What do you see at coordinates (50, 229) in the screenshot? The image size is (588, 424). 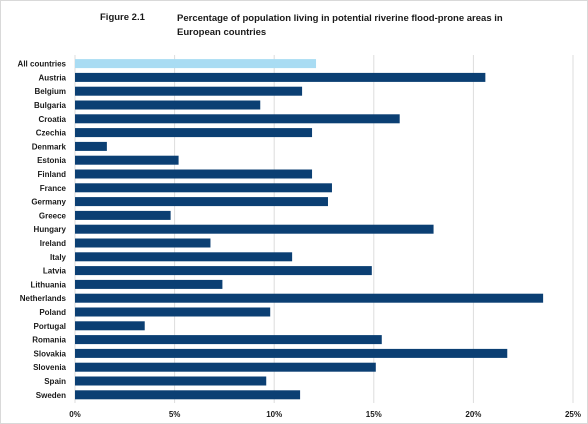 I see `category-label: Hungary` at bounding box center [50, 229].